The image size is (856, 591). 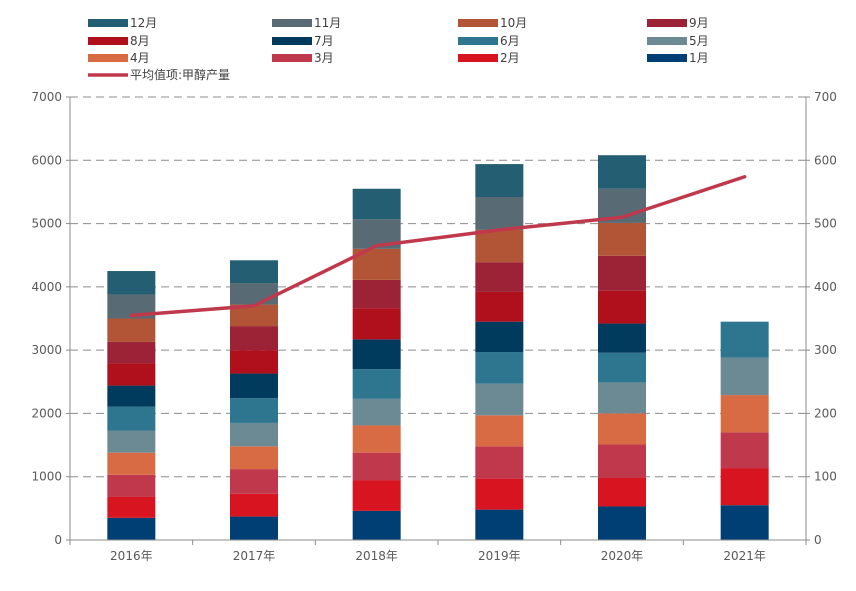 I want to click on left-y-tick-label: 0, so click(x=58, y=540).